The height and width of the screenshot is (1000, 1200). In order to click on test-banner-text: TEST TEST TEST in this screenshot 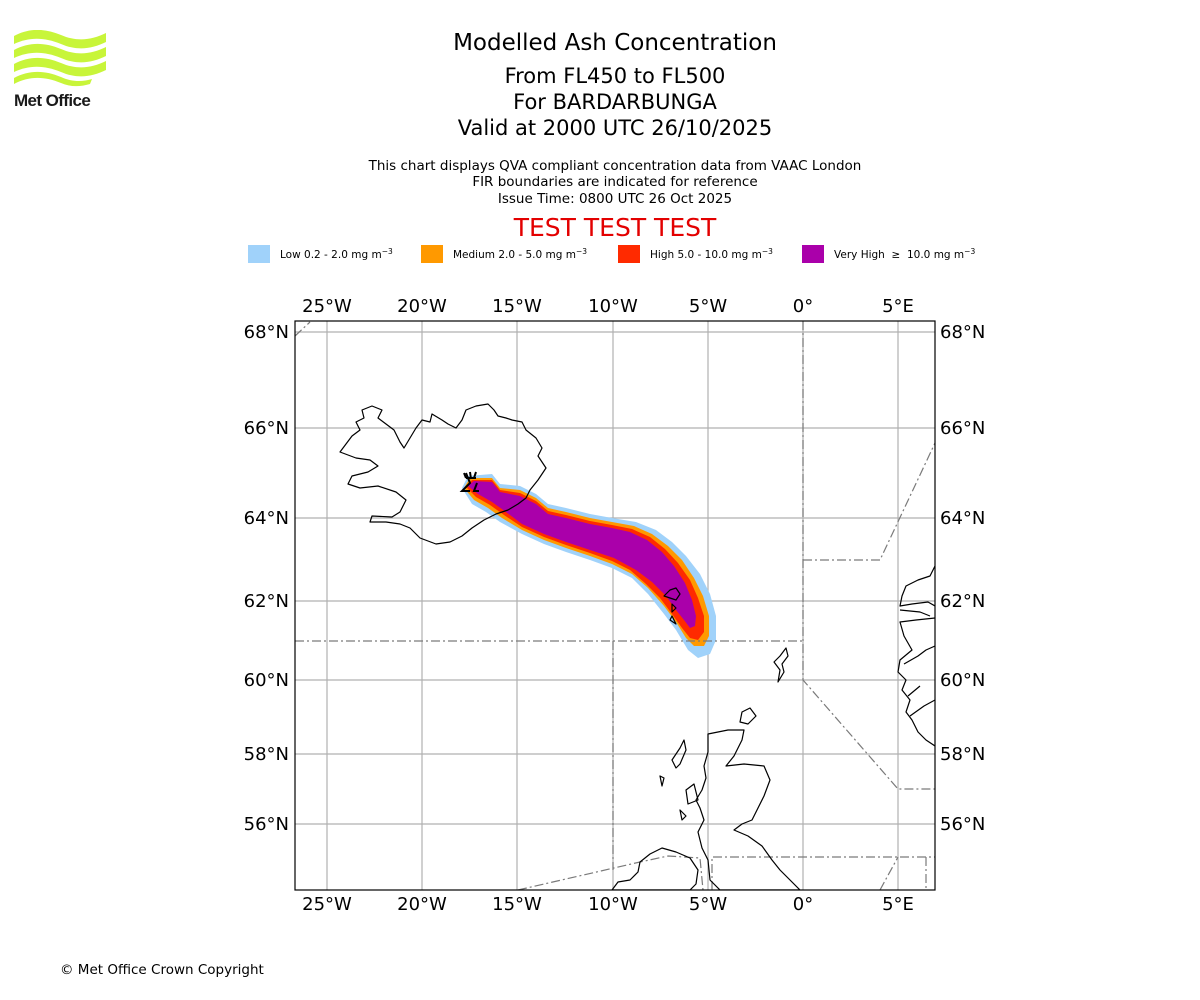, I will do `click(615, 227)`.